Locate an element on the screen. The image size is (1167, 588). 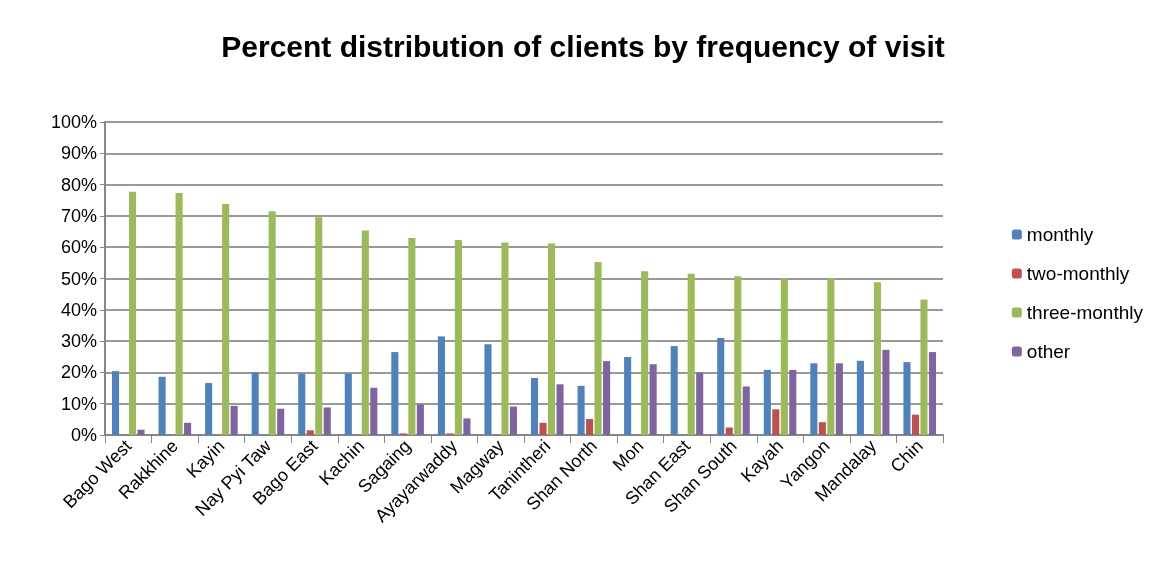
y-tick-label: 80% is located at coordinates (78, 184).